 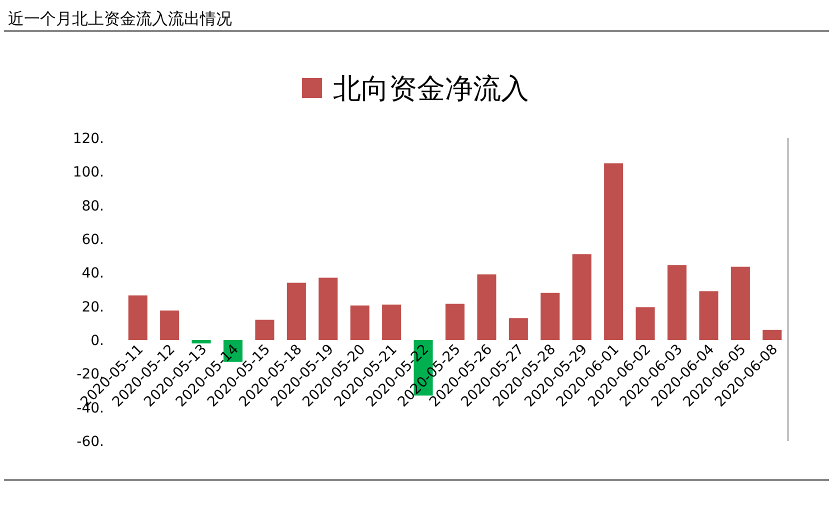 What do you see at coordinates (90, 442) in the screenshot?
I see `y-tick-label: -60.` at bounding box center [90, 442].